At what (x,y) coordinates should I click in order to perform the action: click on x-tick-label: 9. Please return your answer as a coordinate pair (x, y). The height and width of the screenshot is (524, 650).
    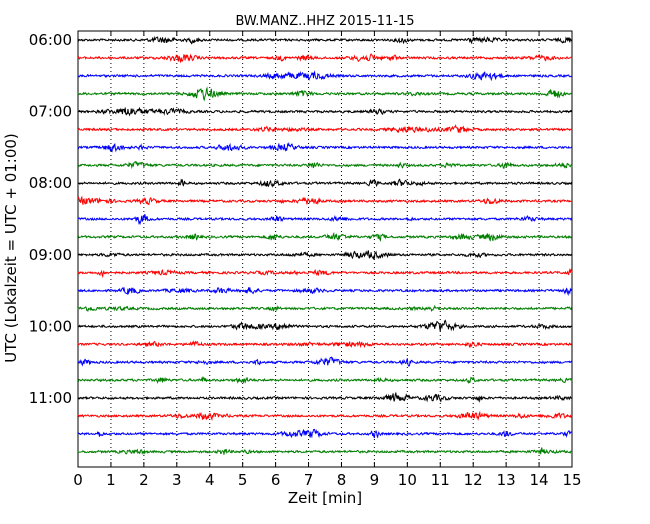
    Looking at the image, I should click on (375, 480).